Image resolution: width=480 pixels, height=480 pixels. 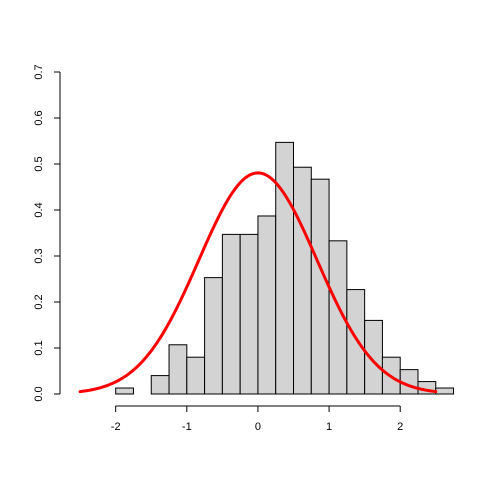 What do you see at coordinates (39, 301) in the screenshot?
I see `y-tick-label: 0.2` at bounding box center [39, 301].